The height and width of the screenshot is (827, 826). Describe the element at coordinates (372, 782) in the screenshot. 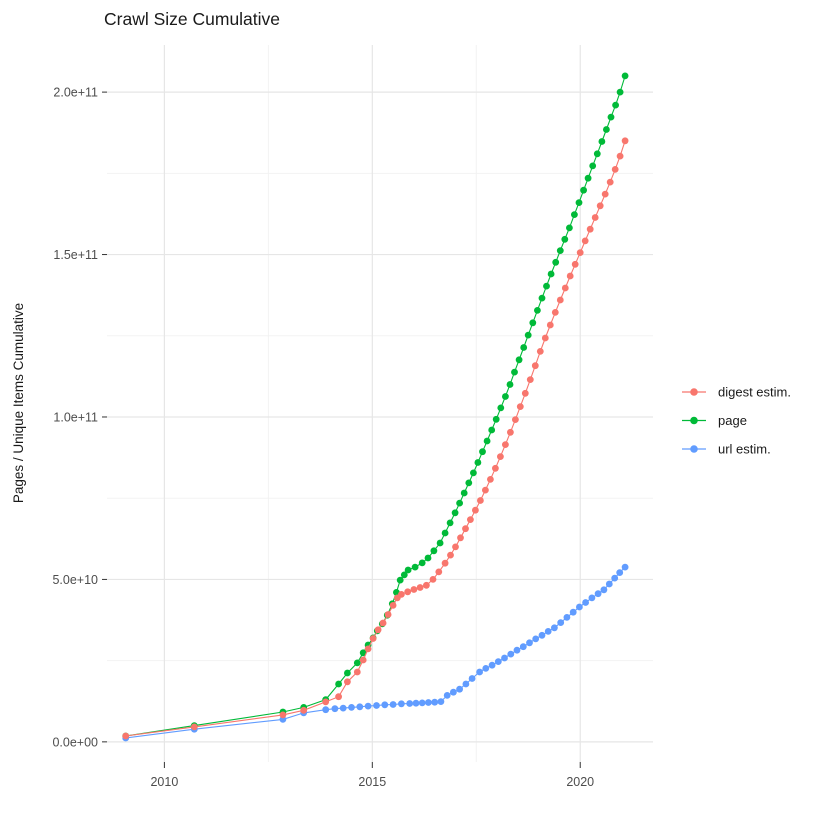

I see `x-tick-label: 2015` at that location.